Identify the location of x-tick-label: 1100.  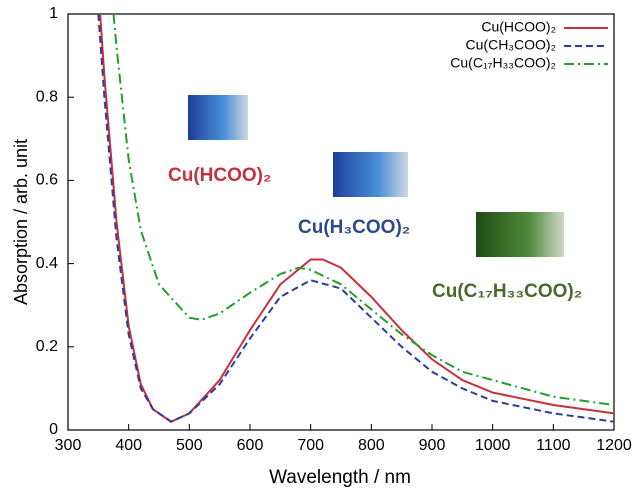
(553, 445).